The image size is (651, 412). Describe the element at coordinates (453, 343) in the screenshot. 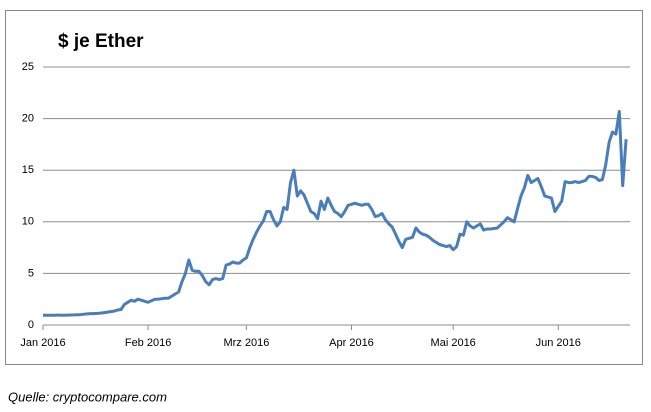

I see `x-tick-label: Mai 2016` at that location.